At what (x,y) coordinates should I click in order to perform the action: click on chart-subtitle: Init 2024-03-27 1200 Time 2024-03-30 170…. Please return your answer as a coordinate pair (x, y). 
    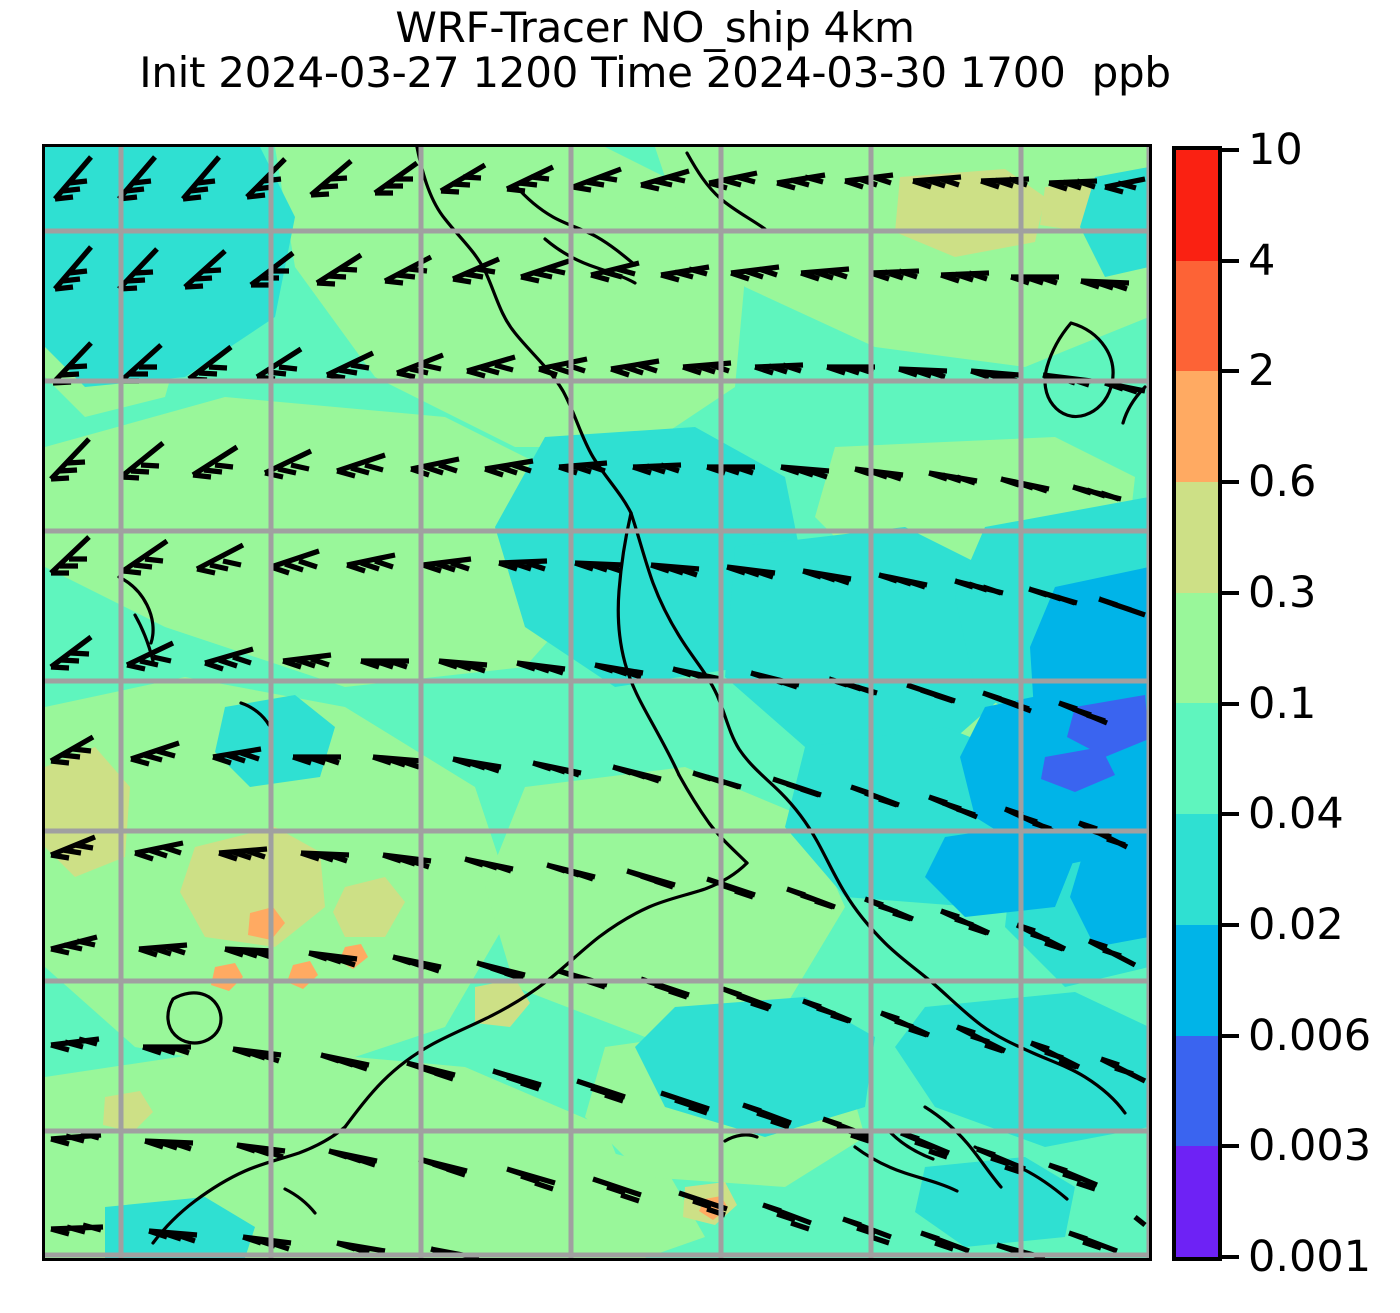
    Looking at the image, I should click on (655, 72).